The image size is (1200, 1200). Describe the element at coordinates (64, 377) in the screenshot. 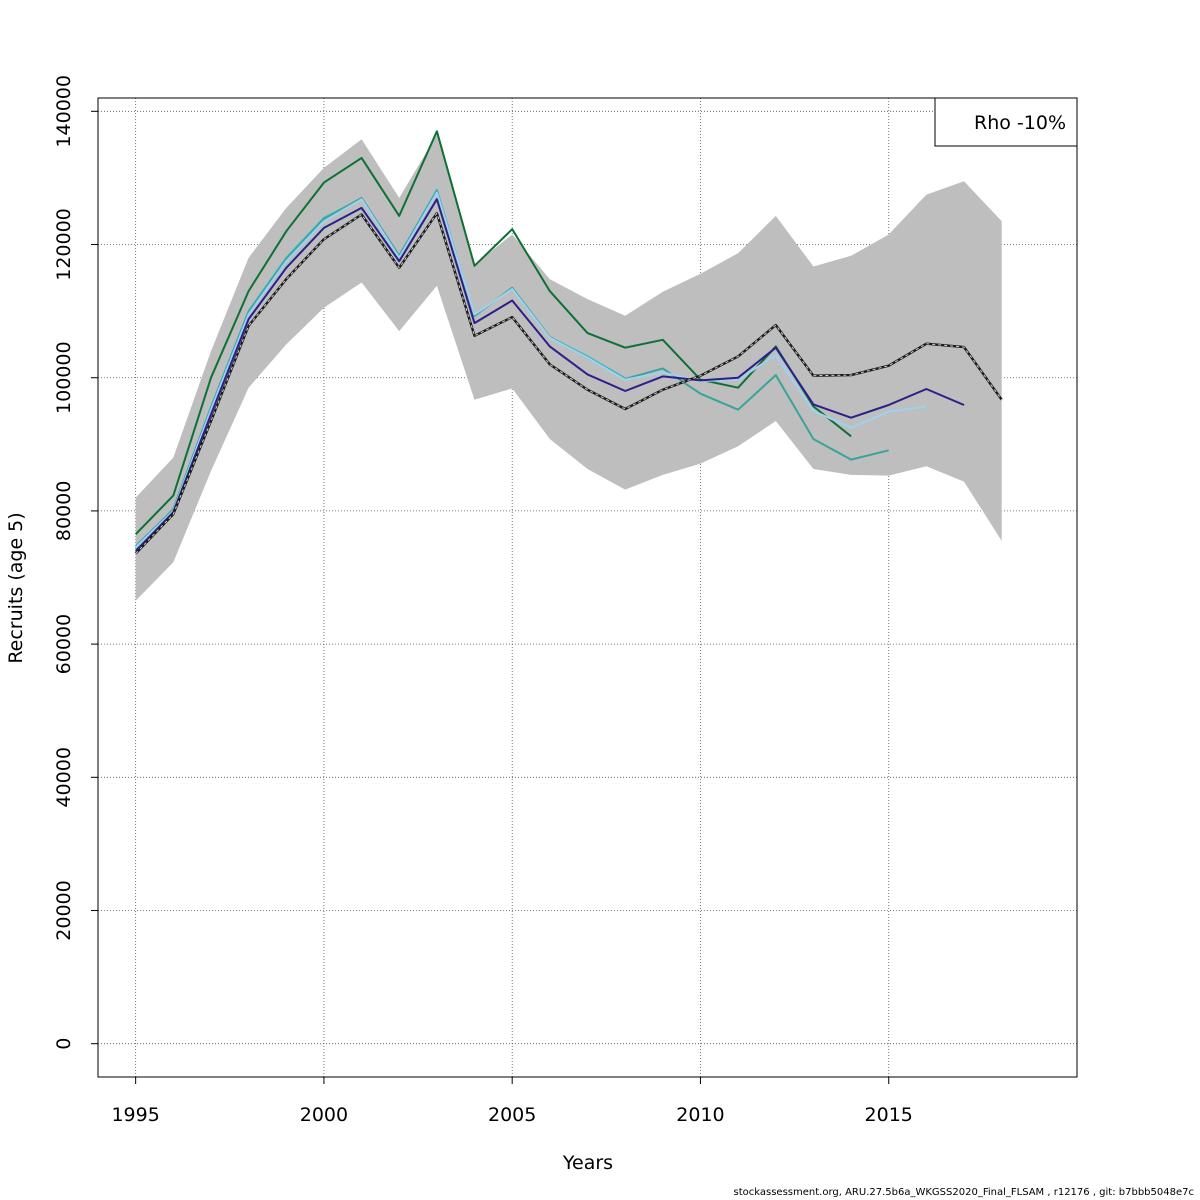

I see `y-tick-label: 100000` at that location.